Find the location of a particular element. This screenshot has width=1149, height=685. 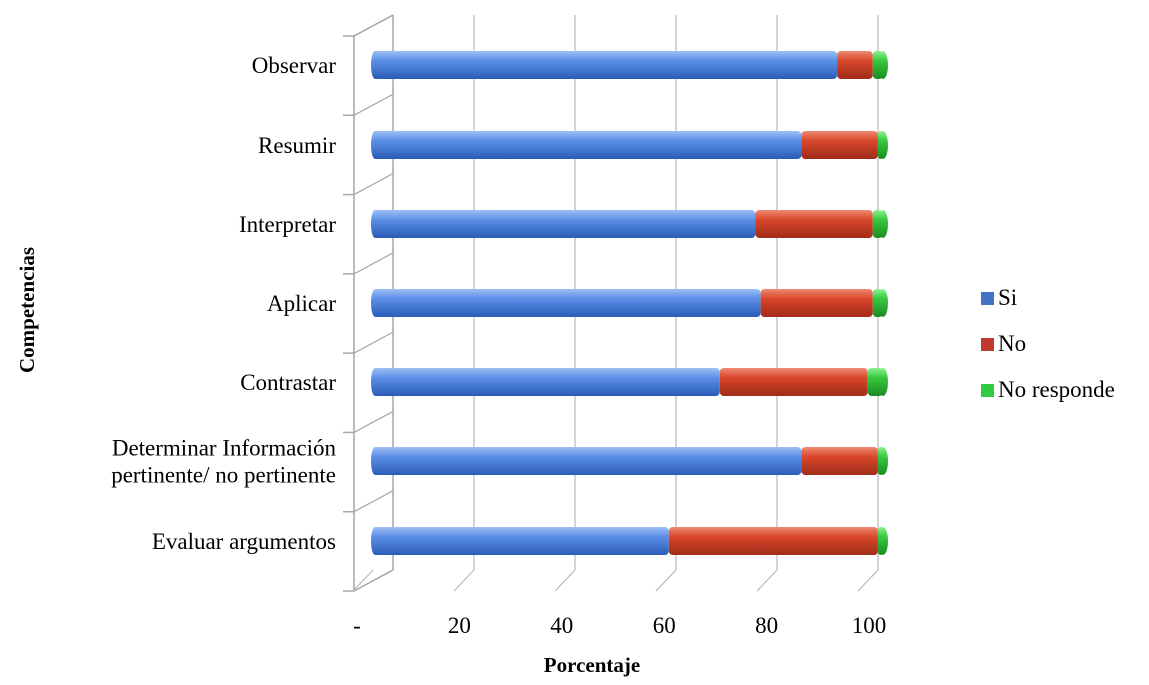

y-axis-title: Competencias is located at coordinates (27, 310).